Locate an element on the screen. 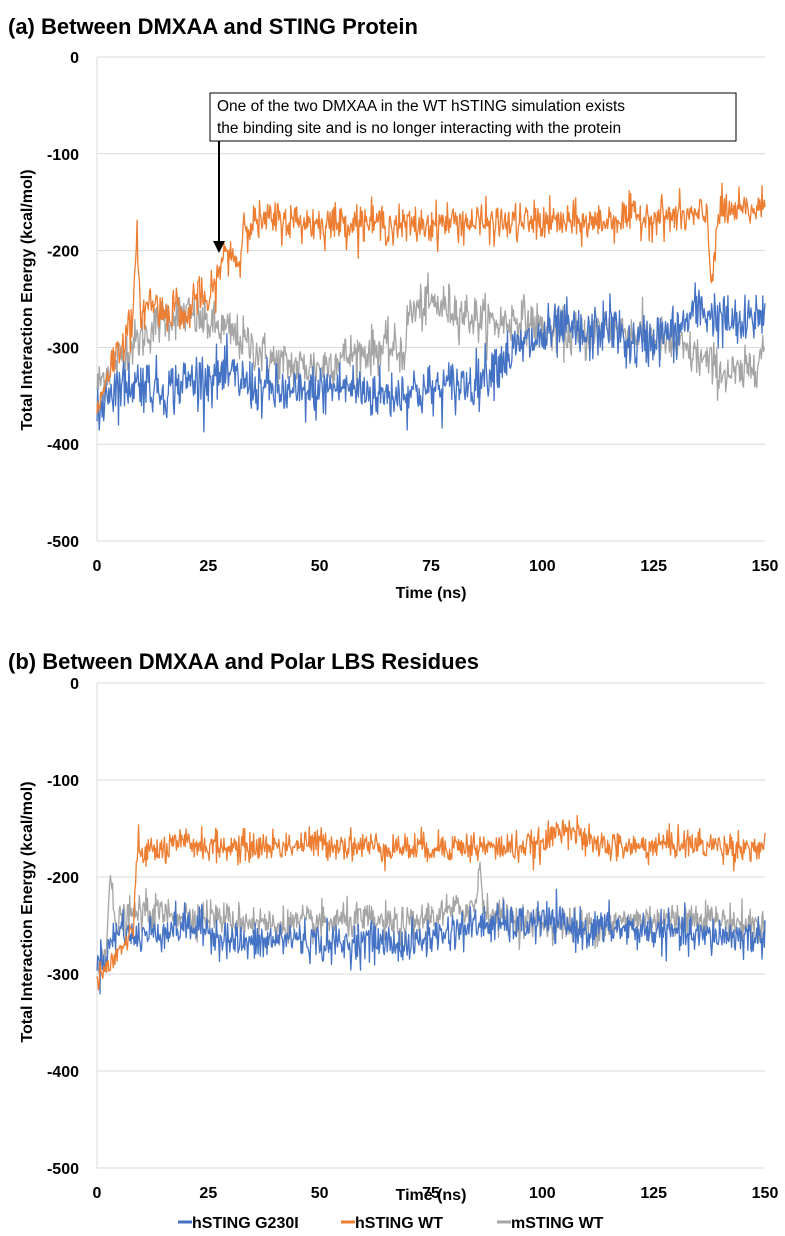 The height and width of the screenshot is (1236, 785). panel-b-x-axis-label: Time (ns) is located at coordinates (431, 1195).